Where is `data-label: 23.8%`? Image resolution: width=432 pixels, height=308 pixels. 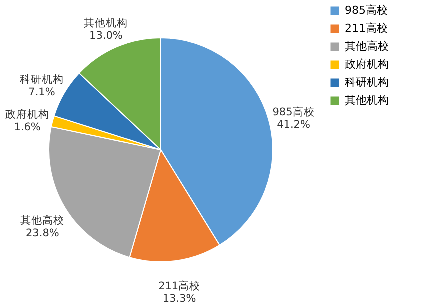
data-label: 23.8% is located at coordinates (43, 233).